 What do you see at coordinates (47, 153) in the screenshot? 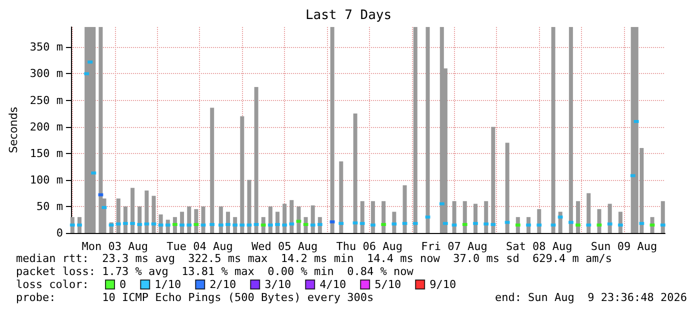
I see `y-tick-label: 150 m` at bounding box center [47, 153].